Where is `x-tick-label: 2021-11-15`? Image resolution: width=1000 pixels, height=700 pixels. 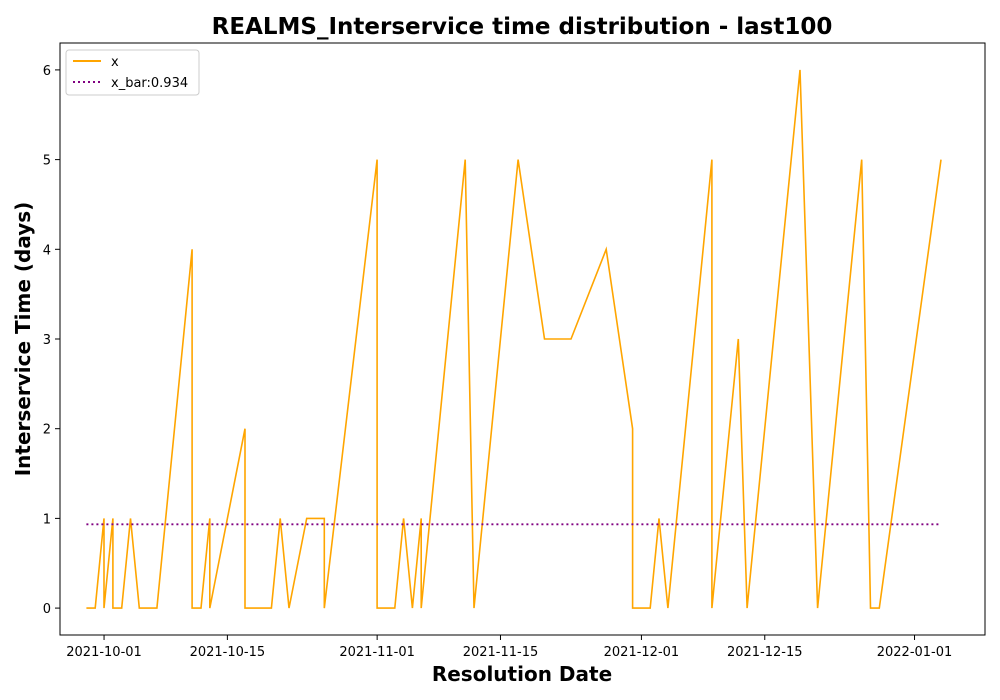
x-tick-label: 2021-11-15 is located at coordinates (501, 652).